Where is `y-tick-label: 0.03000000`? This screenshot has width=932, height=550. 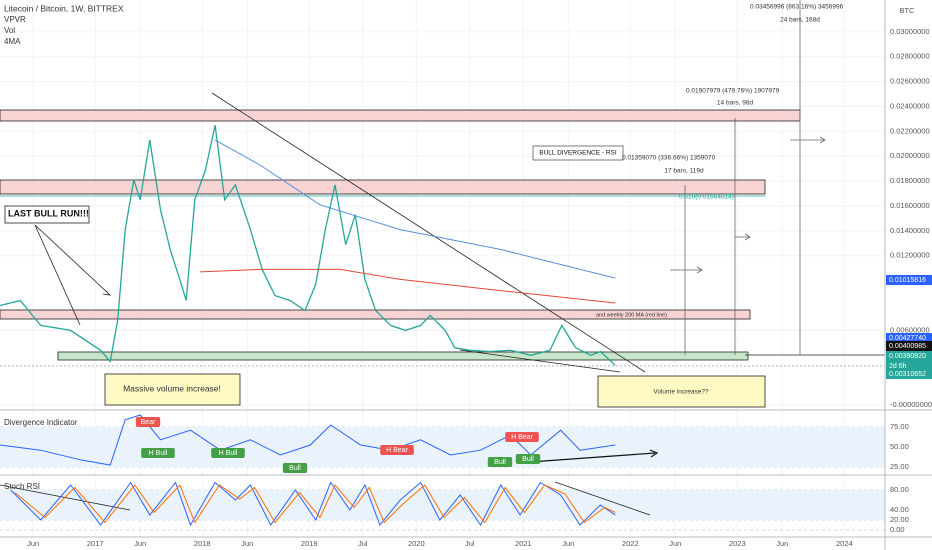
y-tick-label: 0.03000000 is located at coordinates (910, 31).